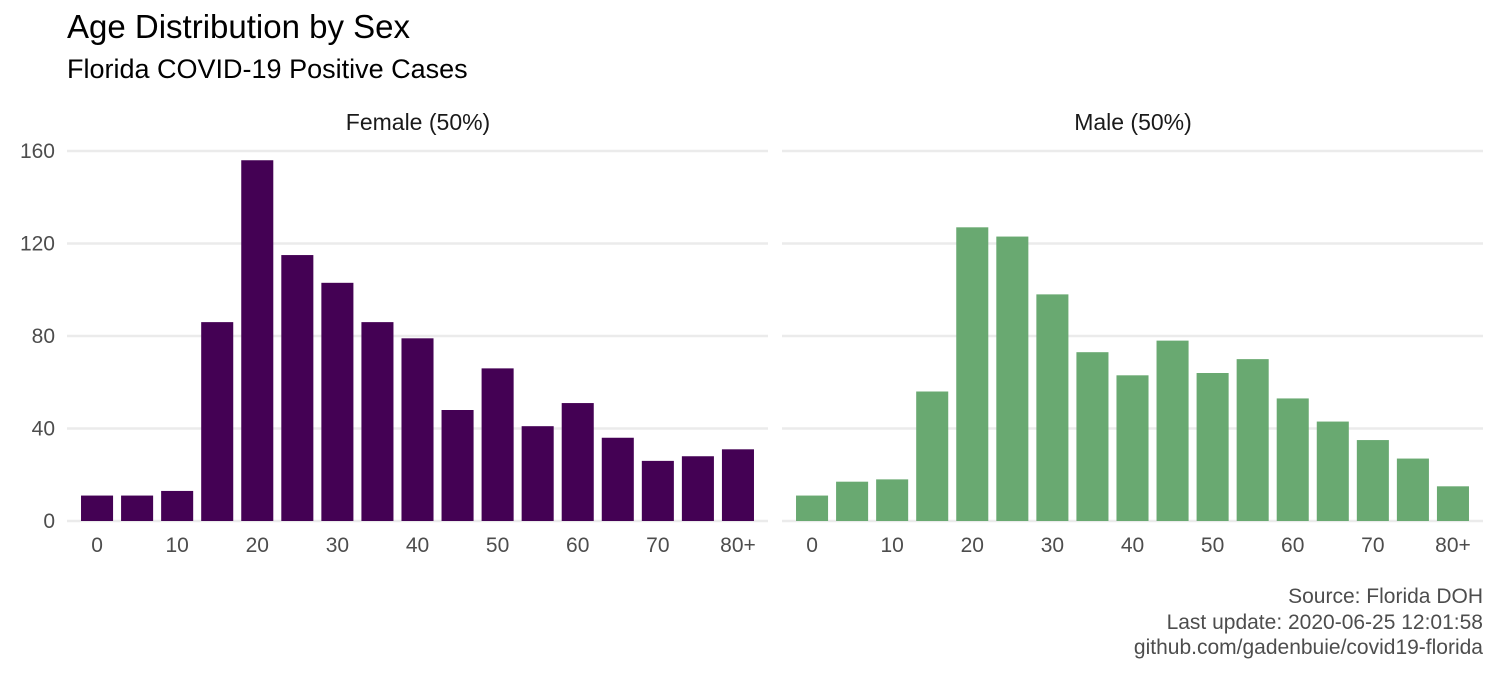 The height and width of the screenshot is (675, 1498). What do you see at coordinates (239, 26) in the screenshot?
I see `chart-title: Age Distribution by Sex` at bounding box center [239, 26].